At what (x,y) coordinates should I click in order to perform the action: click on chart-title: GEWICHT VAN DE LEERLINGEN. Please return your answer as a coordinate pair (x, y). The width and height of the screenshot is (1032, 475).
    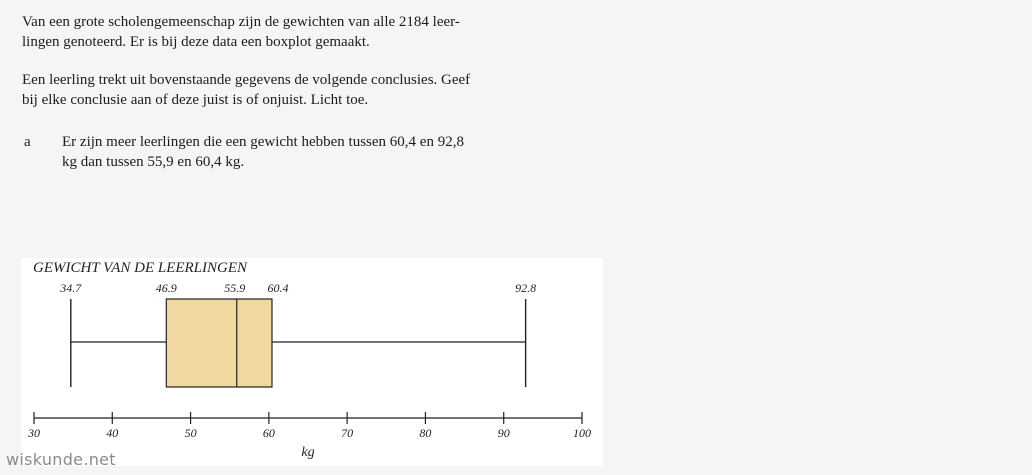
    Looking at the image, I should click on (140, 268).